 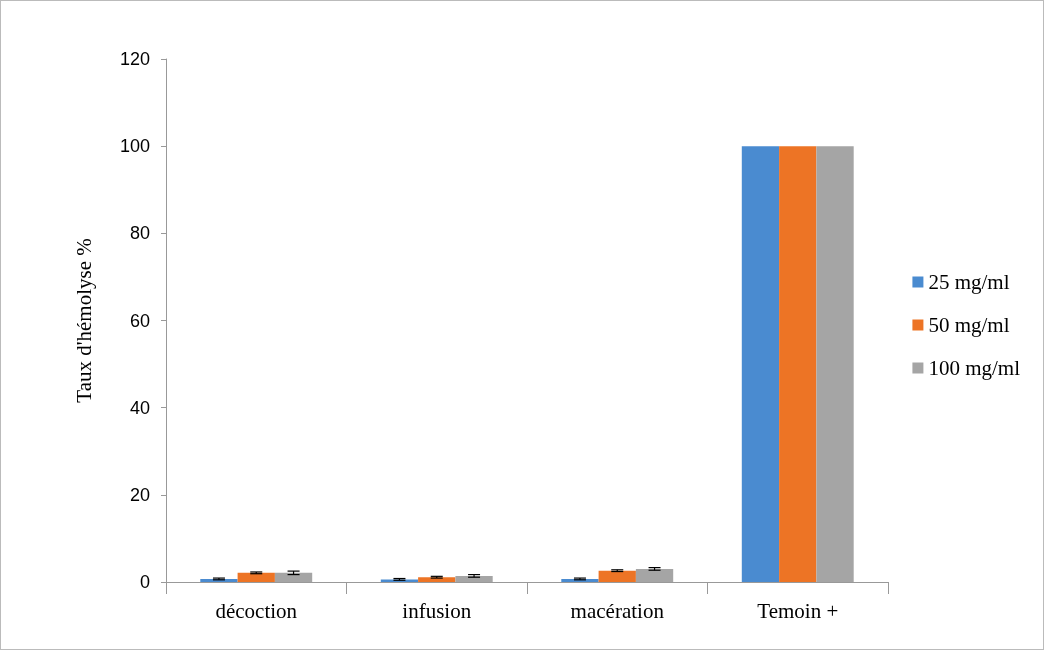 What do you see at coordinates (974, 368) in the screenshot?
I see `legend-label: 100 mg/ml` at bounding box center [974, 368].